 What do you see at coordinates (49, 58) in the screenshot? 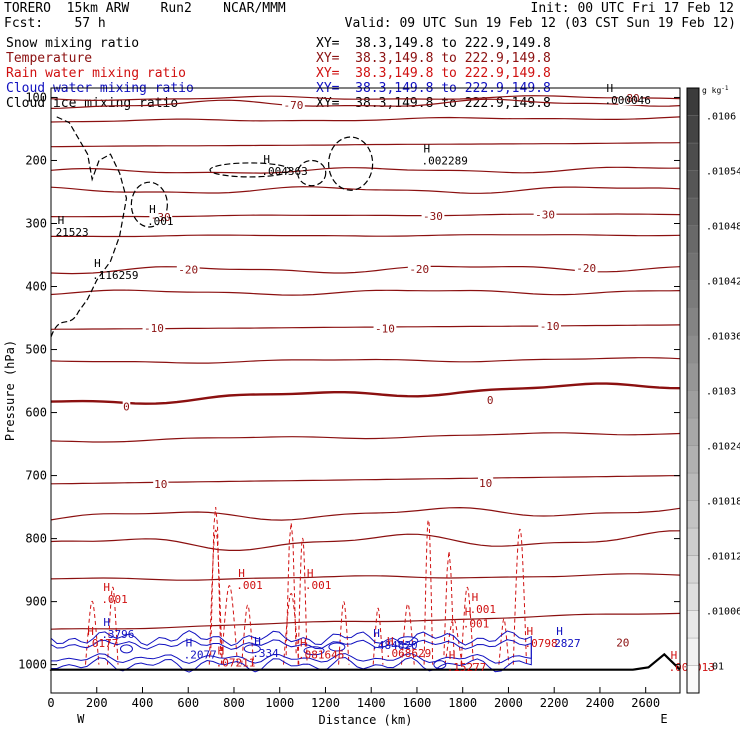
I see `legend-temperature-name: Temperature` at bounding box center [49, 58].